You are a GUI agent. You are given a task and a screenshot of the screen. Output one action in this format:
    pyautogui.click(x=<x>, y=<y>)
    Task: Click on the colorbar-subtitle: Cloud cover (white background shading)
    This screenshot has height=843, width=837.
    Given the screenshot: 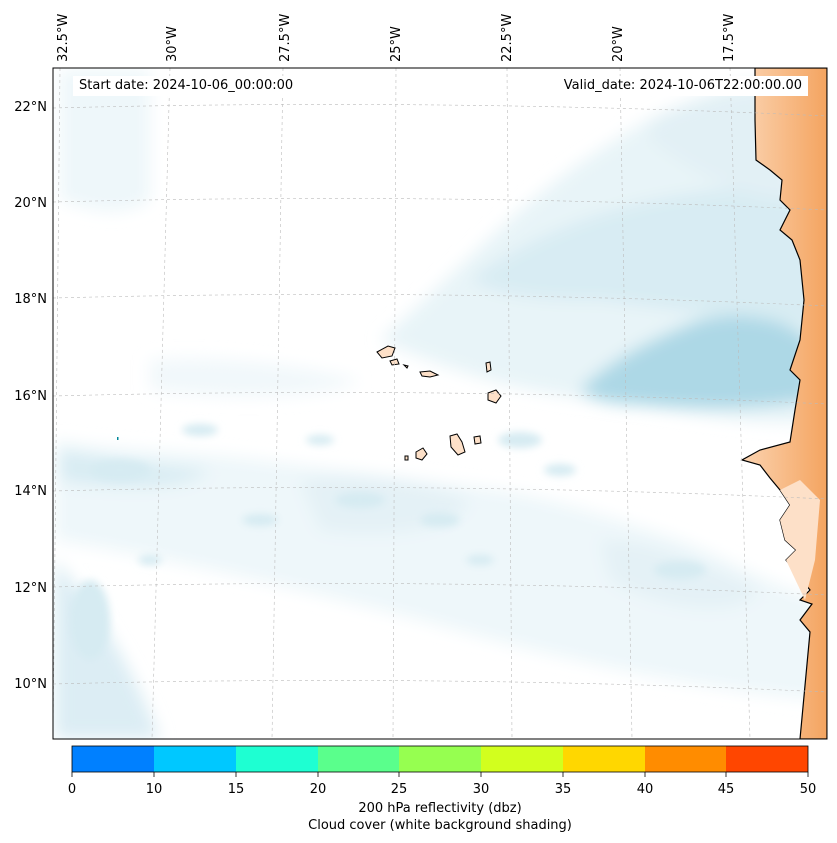 What is the action you would take?
    pyautogui.click(x=440, y=825)
    